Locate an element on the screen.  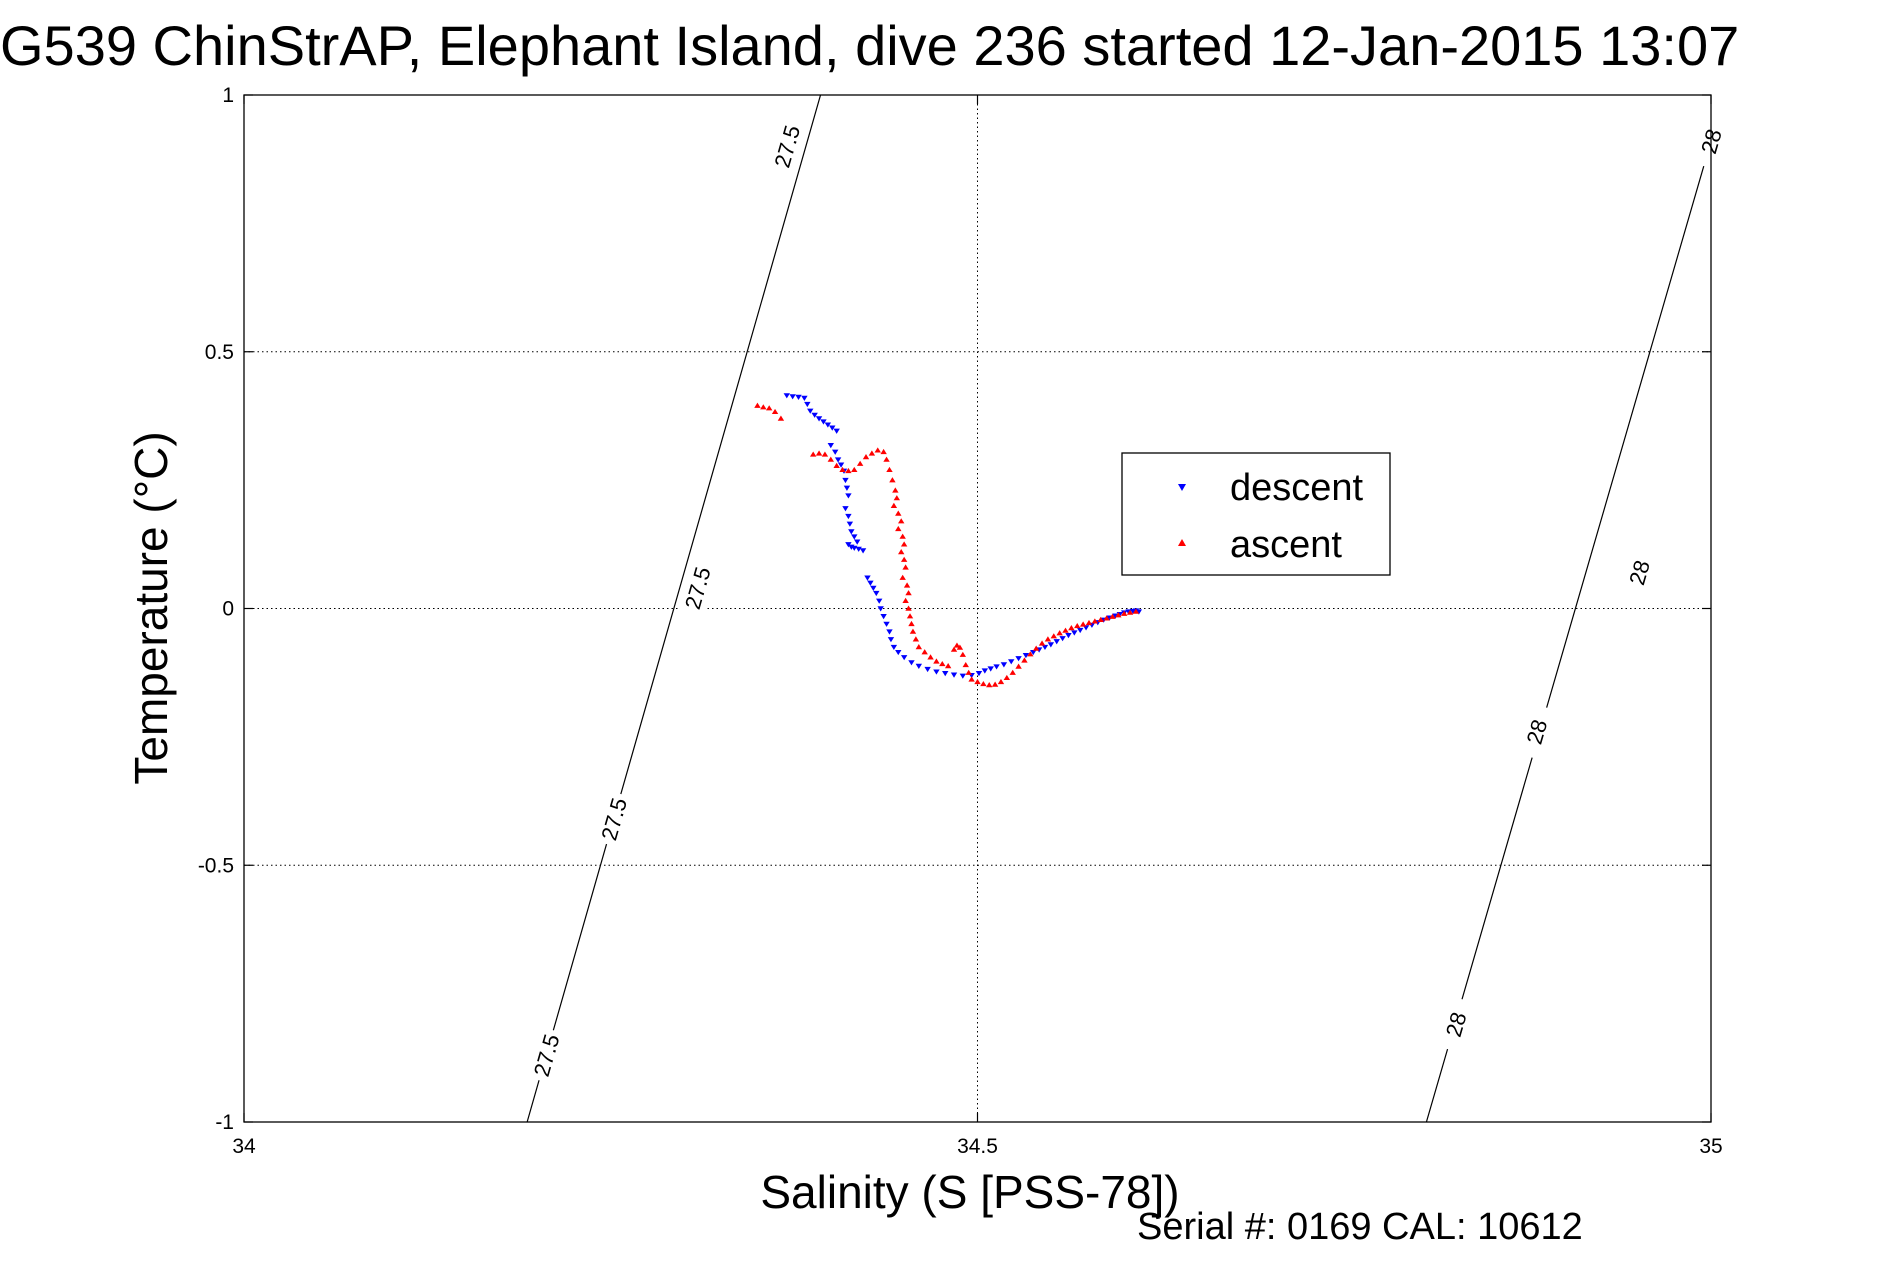
y-tick-label: 0.5 is located at coordinates (219, 352).